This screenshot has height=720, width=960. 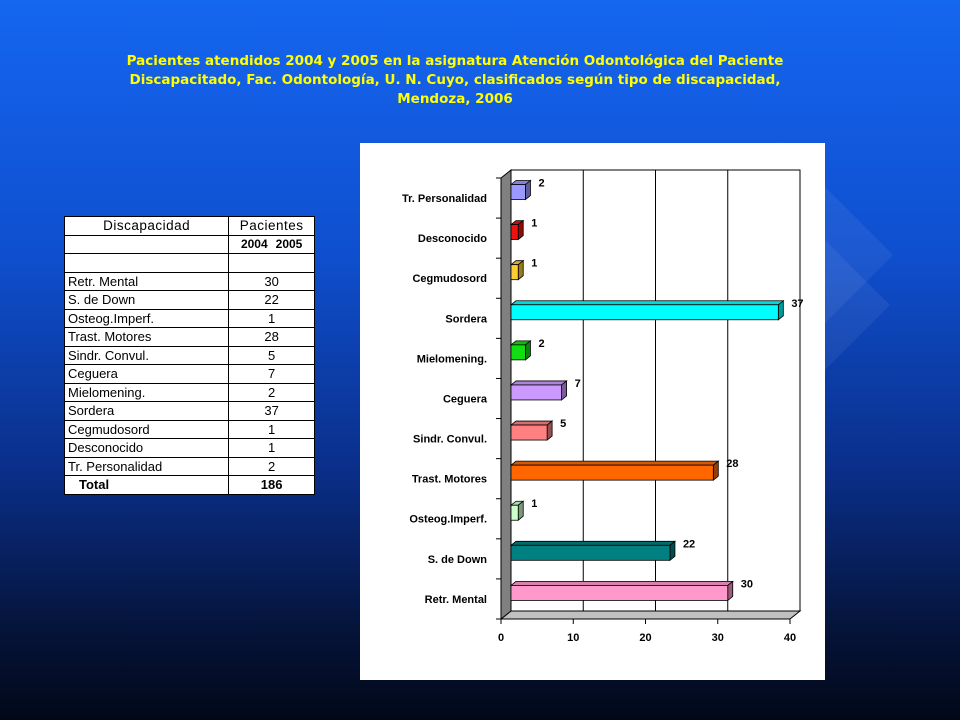 I want to click on x-tick-label: 40, so click(x=790, y=638).